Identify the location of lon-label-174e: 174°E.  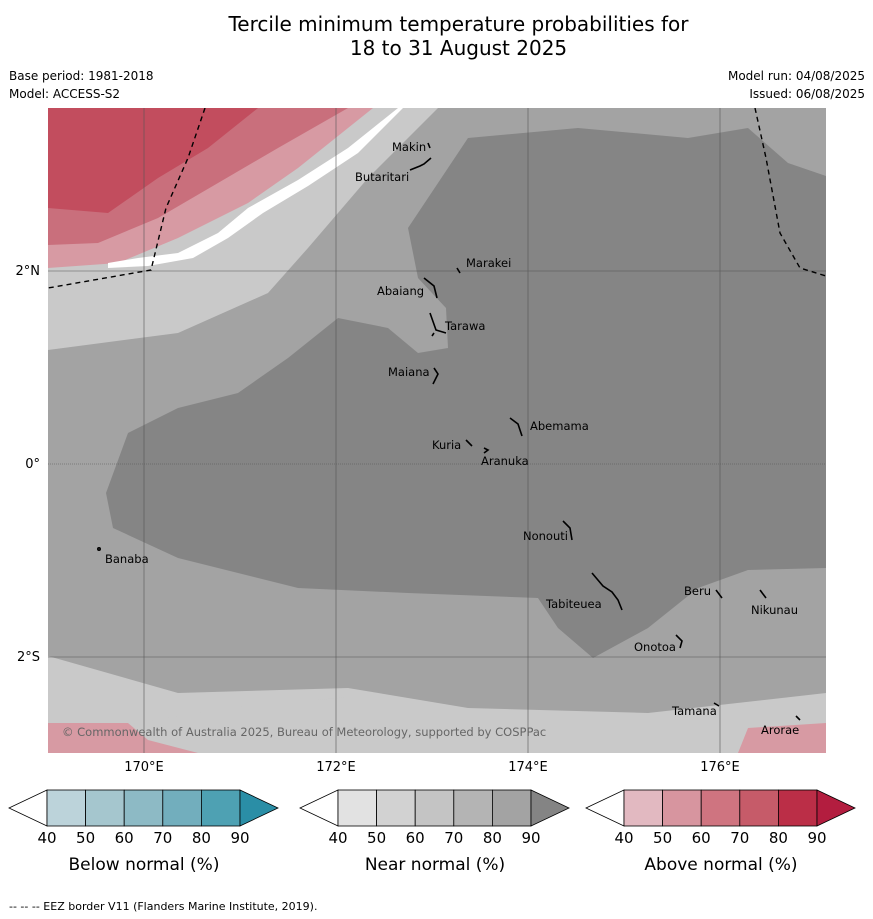
(528, 767).